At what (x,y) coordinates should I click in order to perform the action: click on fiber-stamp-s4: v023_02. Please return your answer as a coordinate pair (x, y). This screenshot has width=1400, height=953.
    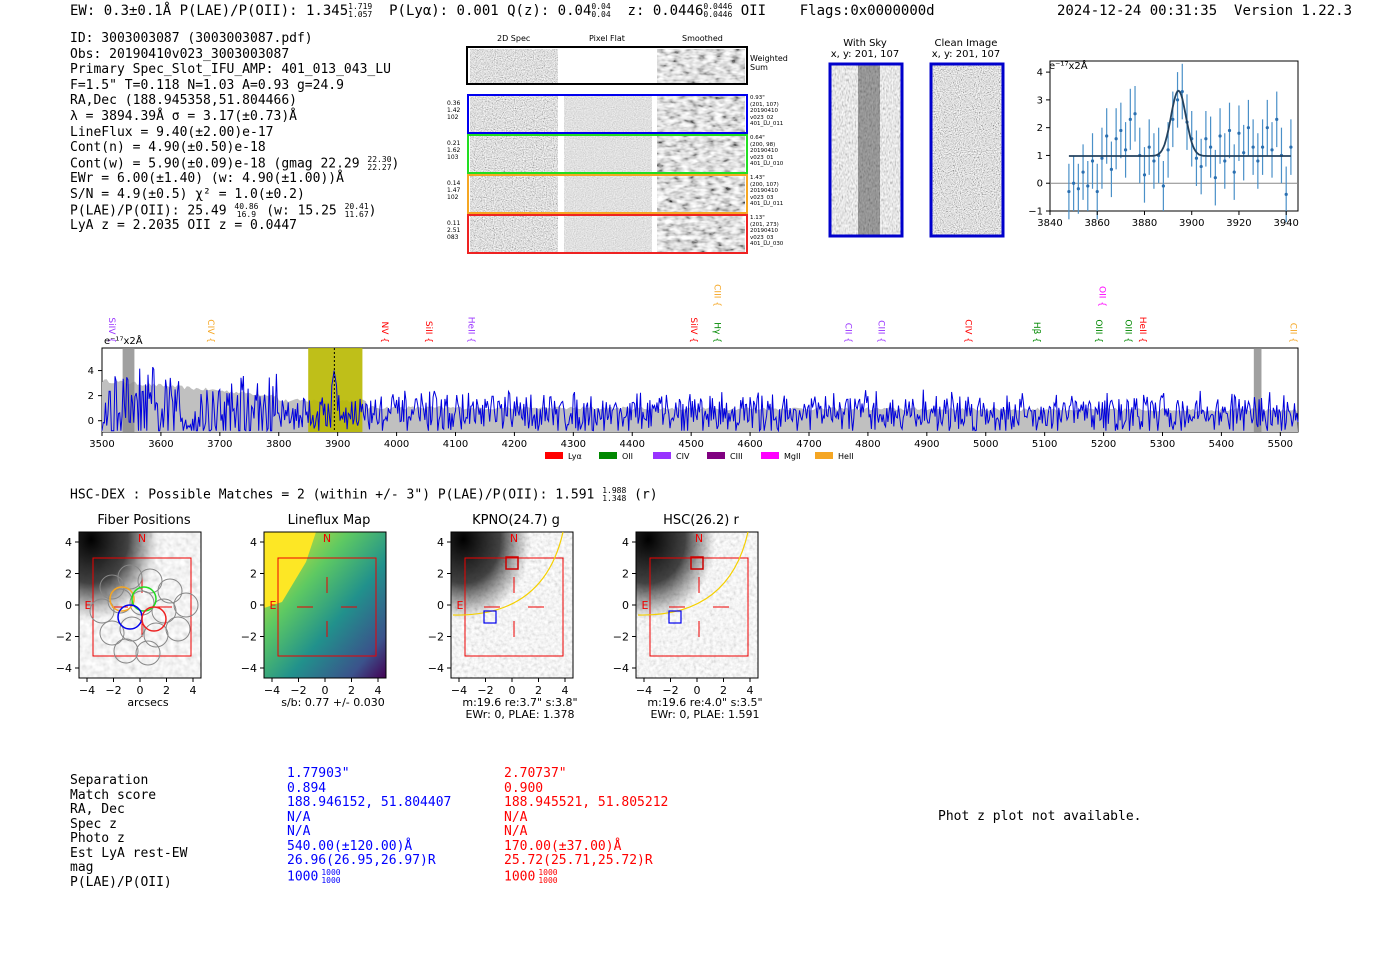
    Looking at the image, I should click on (762, 117).